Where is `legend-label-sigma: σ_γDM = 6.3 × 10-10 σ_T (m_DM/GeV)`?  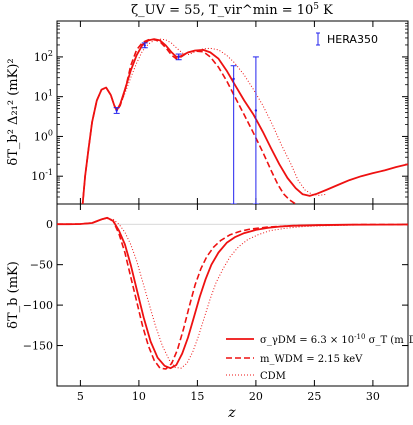 legend-label-sigma: σ_γDM = 6.3 × 10-10 σ_T (m_DM/GeV) is located at coordinates (336, 339).